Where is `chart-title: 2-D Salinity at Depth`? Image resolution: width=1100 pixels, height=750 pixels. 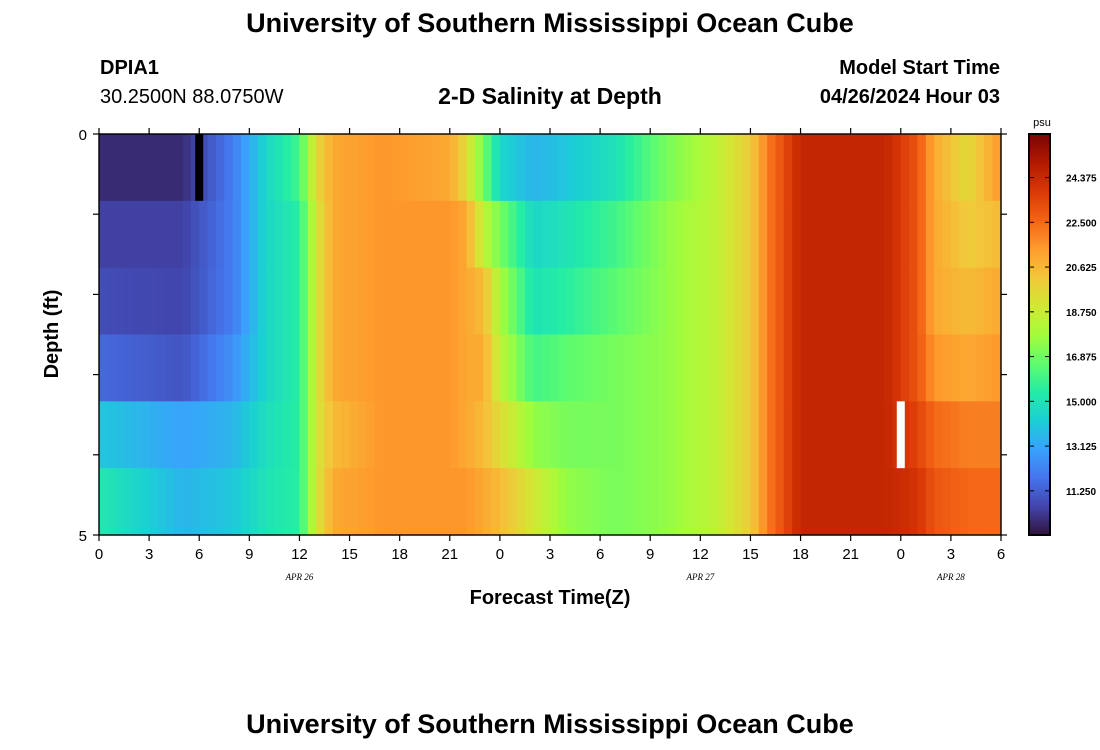
chart-title: 2-D Salinity at Depth is located at coordinates (550, 96).